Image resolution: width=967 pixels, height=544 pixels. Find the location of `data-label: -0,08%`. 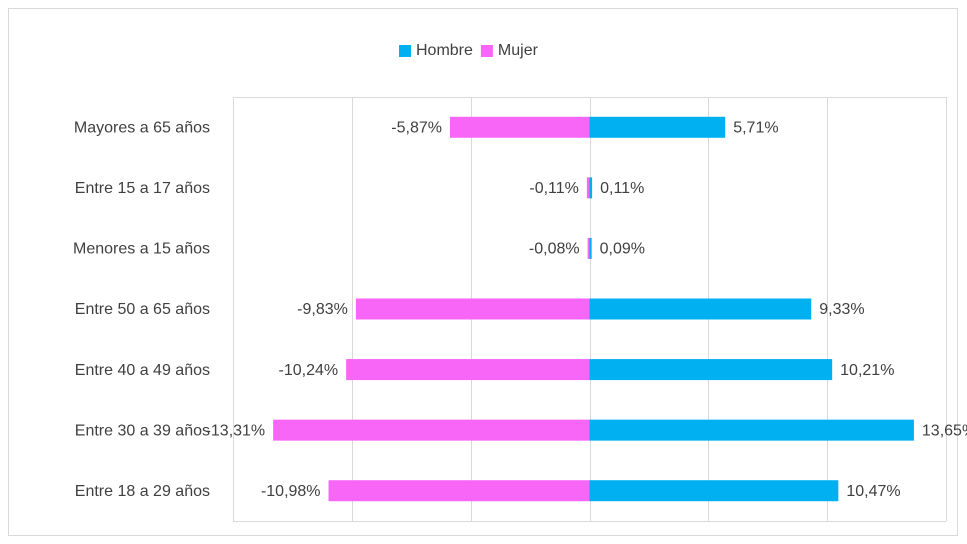

data-label: -0,08% is located at coordinates (554, 249).